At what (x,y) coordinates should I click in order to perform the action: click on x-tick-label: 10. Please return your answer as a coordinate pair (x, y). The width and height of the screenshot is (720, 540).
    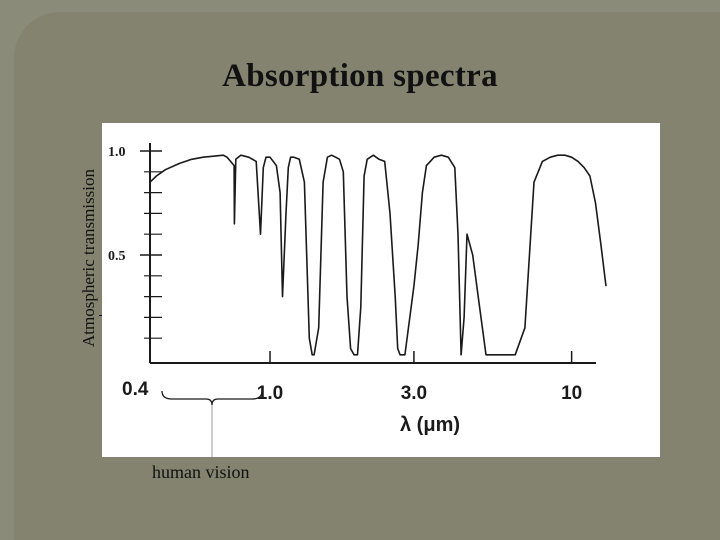
    Looking at the image, I should click on (571, 393).